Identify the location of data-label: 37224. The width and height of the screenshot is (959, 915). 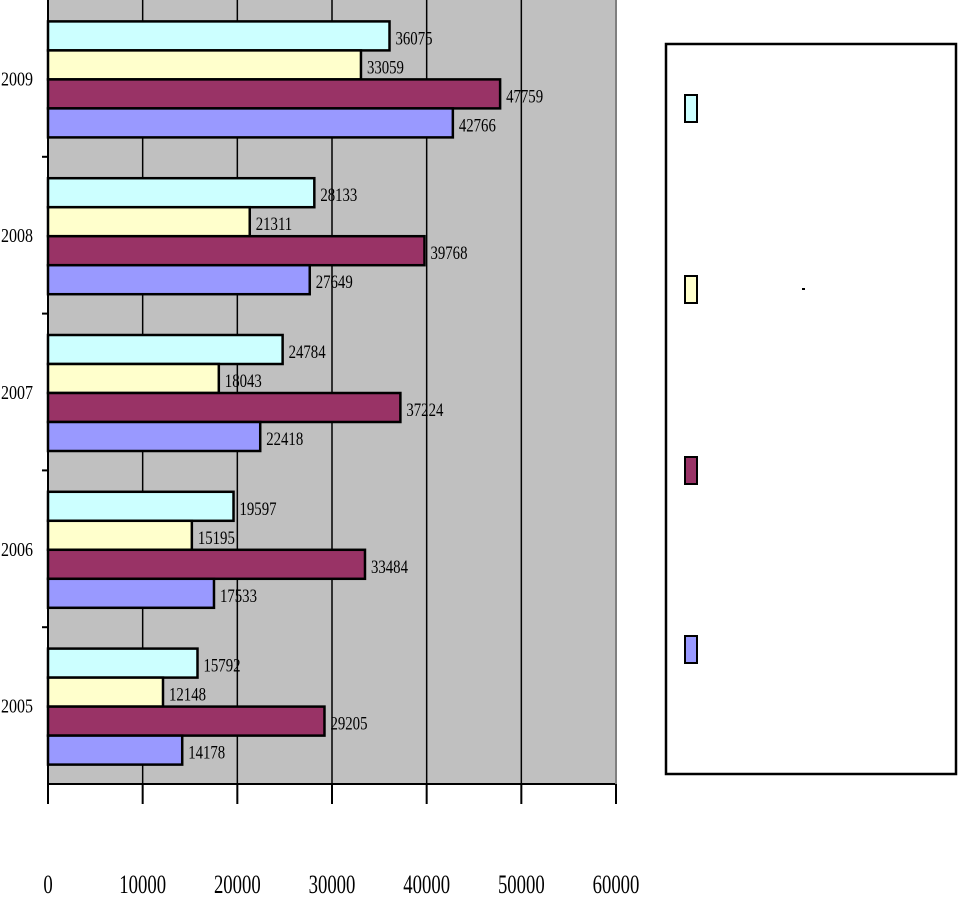
(424, 409).